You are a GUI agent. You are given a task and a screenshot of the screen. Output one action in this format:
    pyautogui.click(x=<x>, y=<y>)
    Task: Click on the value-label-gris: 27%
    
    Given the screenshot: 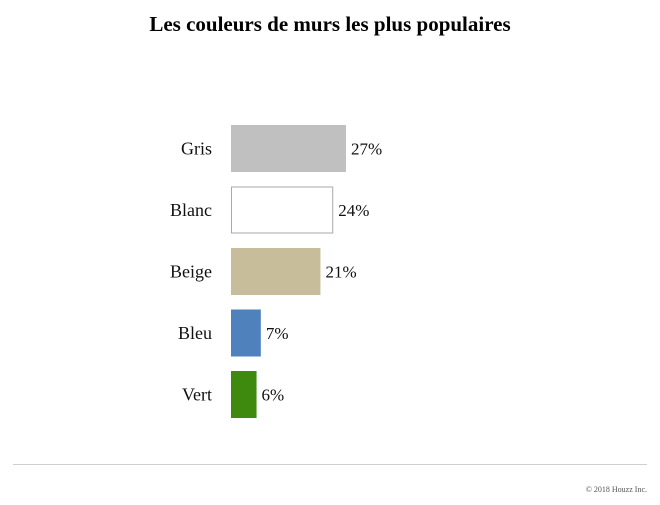 What is the action you would take?
    pyautogui.click(x=366, y=149)
    